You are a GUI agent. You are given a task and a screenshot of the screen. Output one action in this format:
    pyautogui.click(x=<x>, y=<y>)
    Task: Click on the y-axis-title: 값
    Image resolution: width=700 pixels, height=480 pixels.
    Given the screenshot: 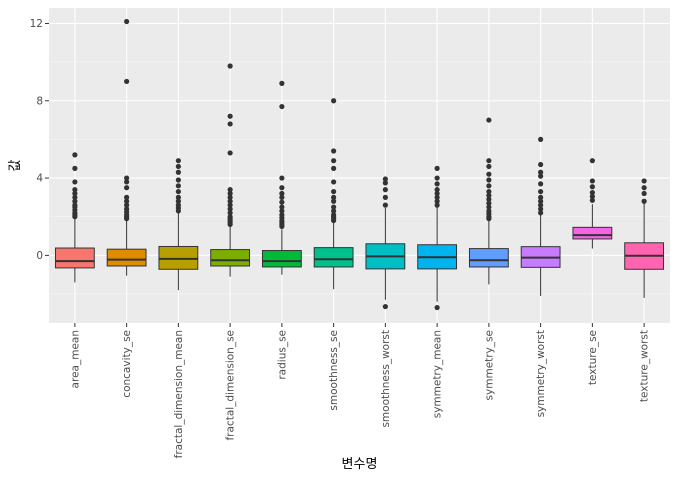 What is the action you would take?
    pyautogui.click(x=15, y=165)
    